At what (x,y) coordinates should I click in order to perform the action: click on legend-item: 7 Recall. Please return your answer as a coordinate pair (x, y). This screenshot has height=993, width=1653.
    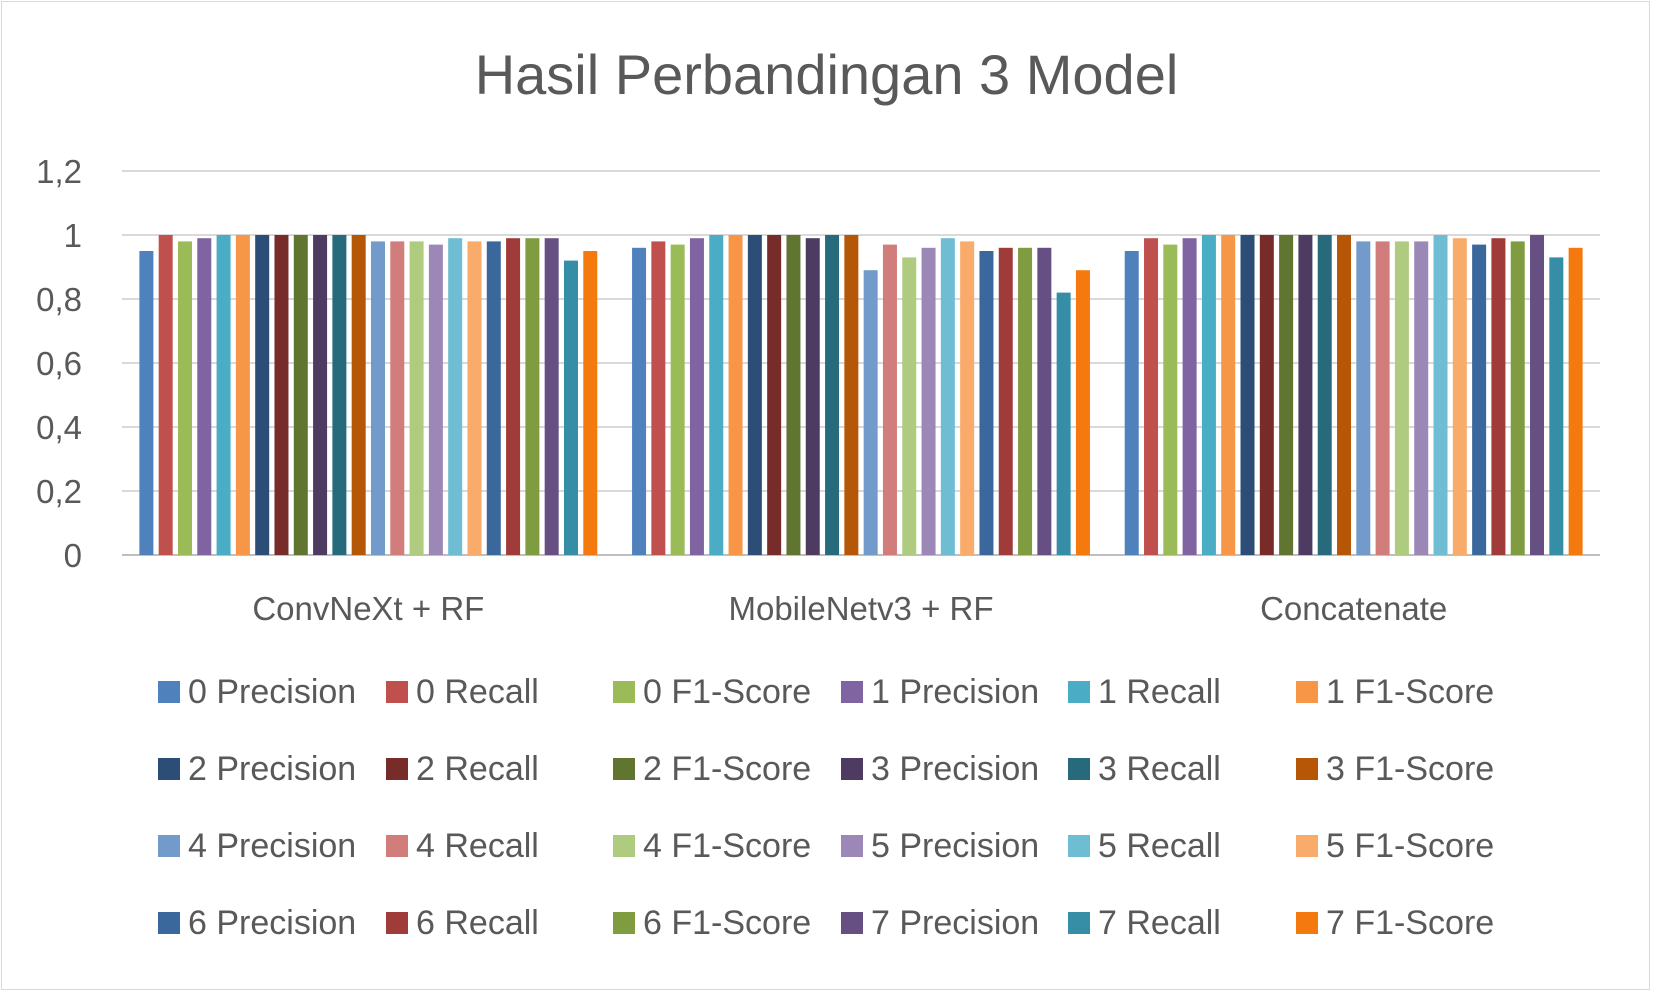
    Looking at the image, I should click on (1144, 923).